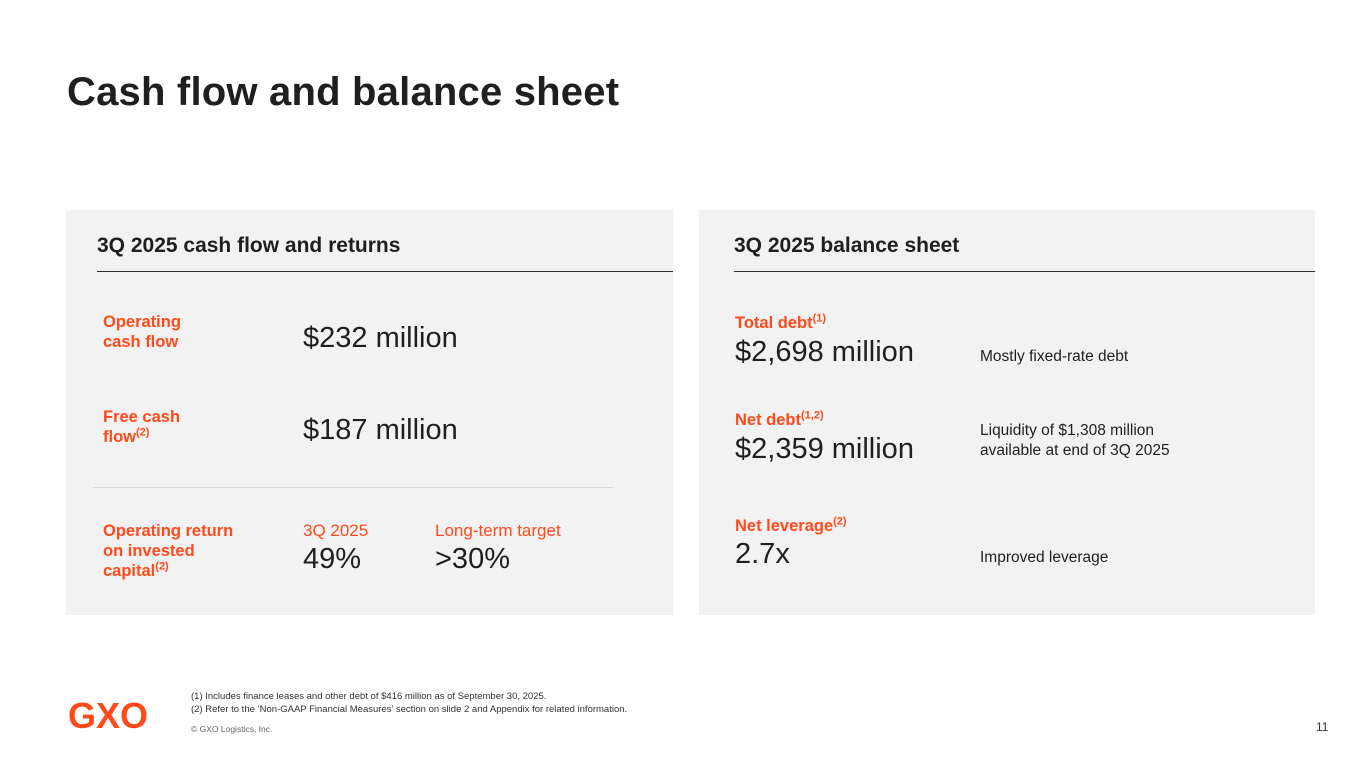 Image resolution: width=1365 pixels, height=768 pixels. What do you see at coordinates (141, 342) in the screenshot?
I see `operating-cash-flow-label-line2: cash flow` at bounding box center [141, 342].